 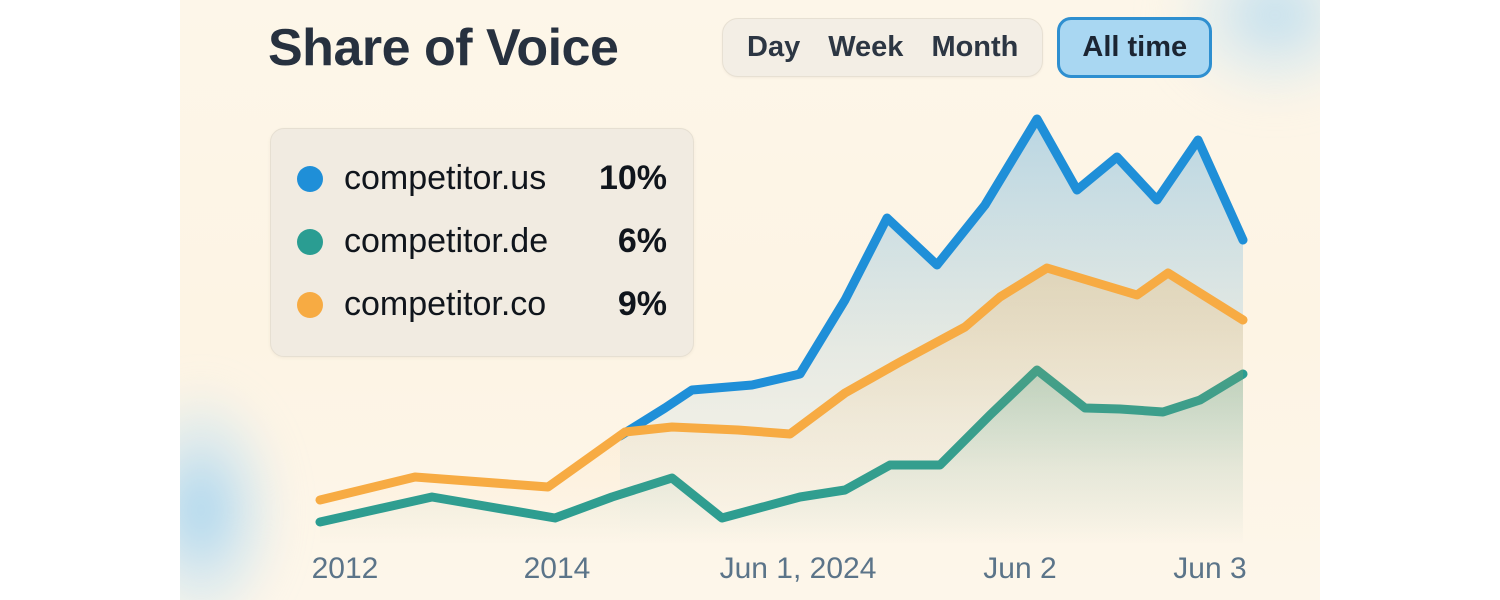 I want to click on time-range-controls: Day Week Month All time, so click(x=967, y=47).